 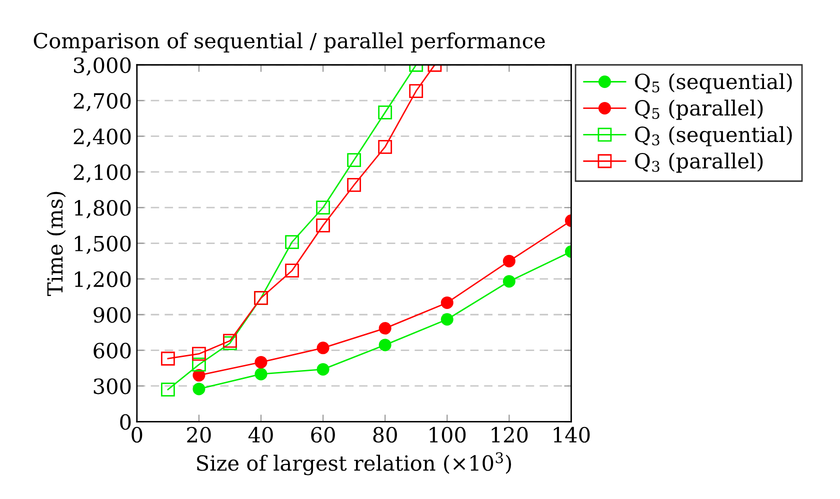 I want to click on legend-label: Q$_{3}$ (sequential), so click(x=713, y=136).